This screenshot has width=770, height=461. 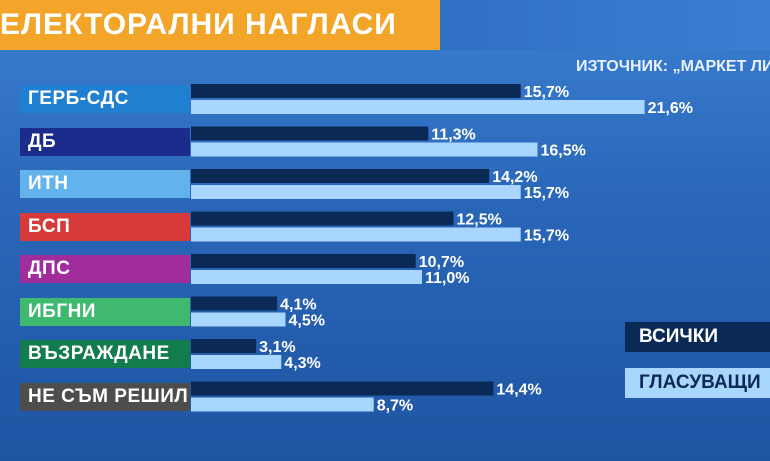 What do you see at coordinates (307, 321) in the screenshot?
I see `data-label: 4,5%` at bounding box center [307, 321].